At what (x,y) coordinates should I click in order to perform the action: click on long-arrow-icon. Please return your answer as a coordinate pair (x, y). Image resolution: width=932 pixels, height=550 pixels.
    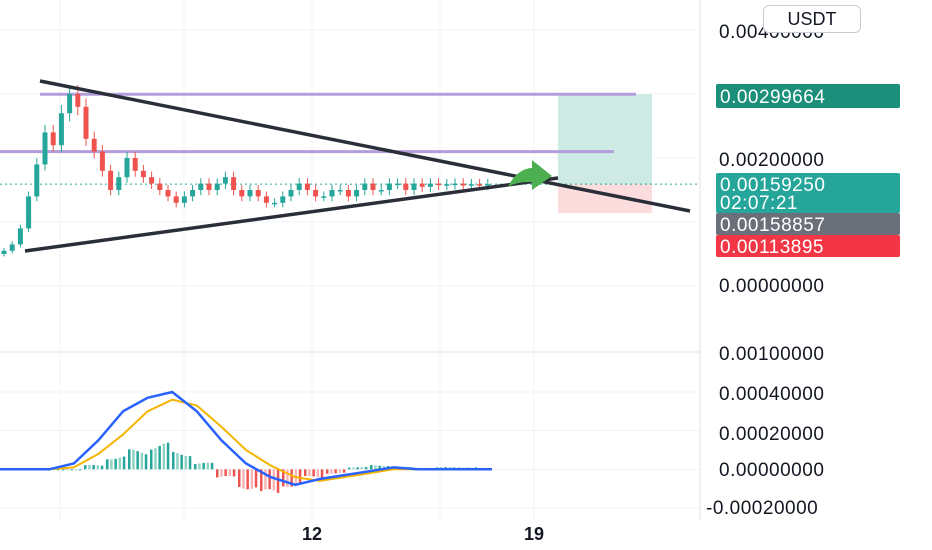
    Looking at the image, I should click on (530, 175).